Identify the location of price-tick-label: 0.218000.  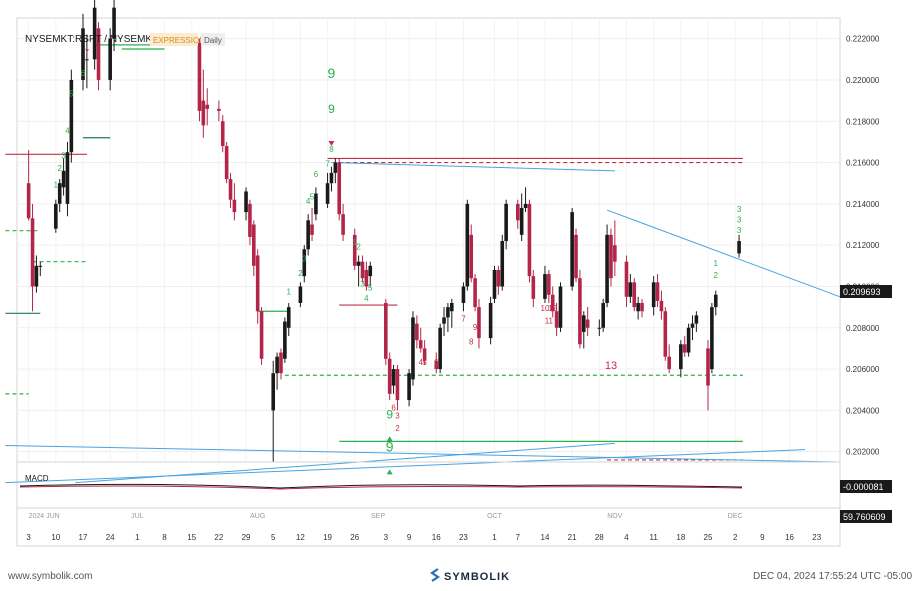
(863, 121).